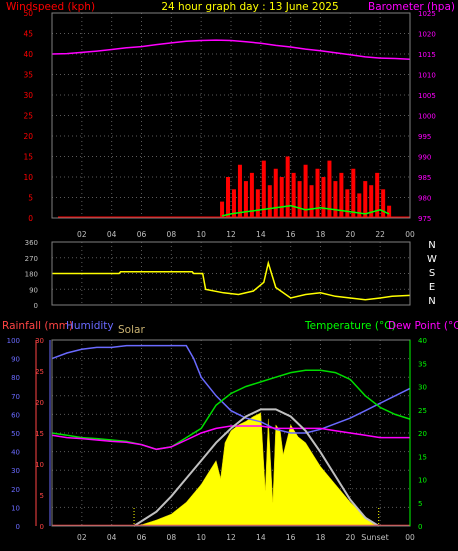  I want to click on left-tick-label: 25, so click(28, 116).